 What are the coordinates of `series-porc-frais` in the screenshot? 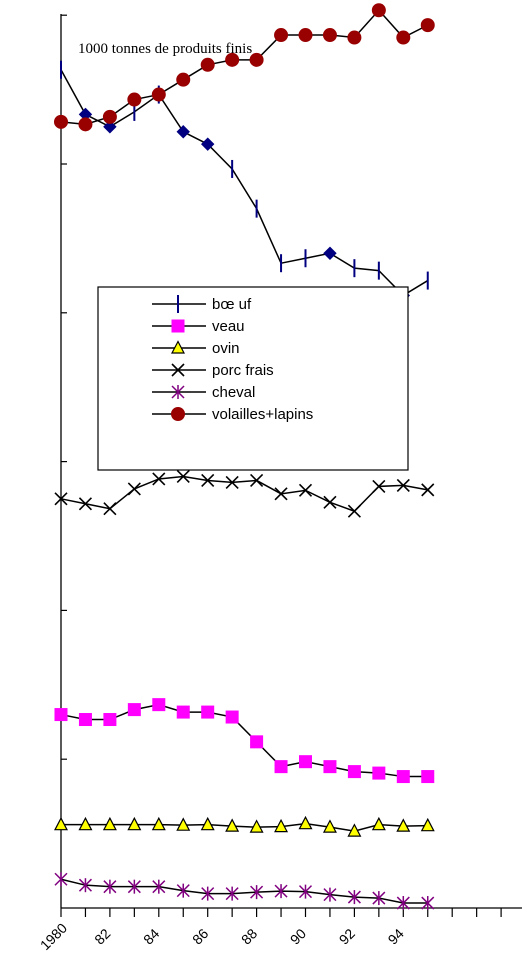 It's located at (244, 493).